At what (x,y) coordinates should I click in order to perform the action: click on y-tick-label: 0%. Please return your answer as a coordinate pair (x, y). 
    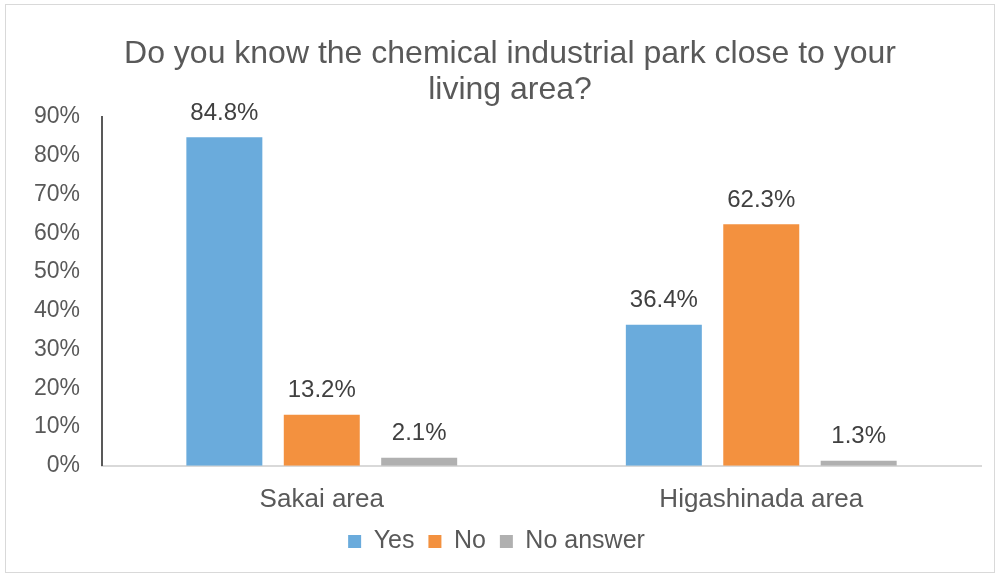
    Looking at the image, I should click on (63, 464).